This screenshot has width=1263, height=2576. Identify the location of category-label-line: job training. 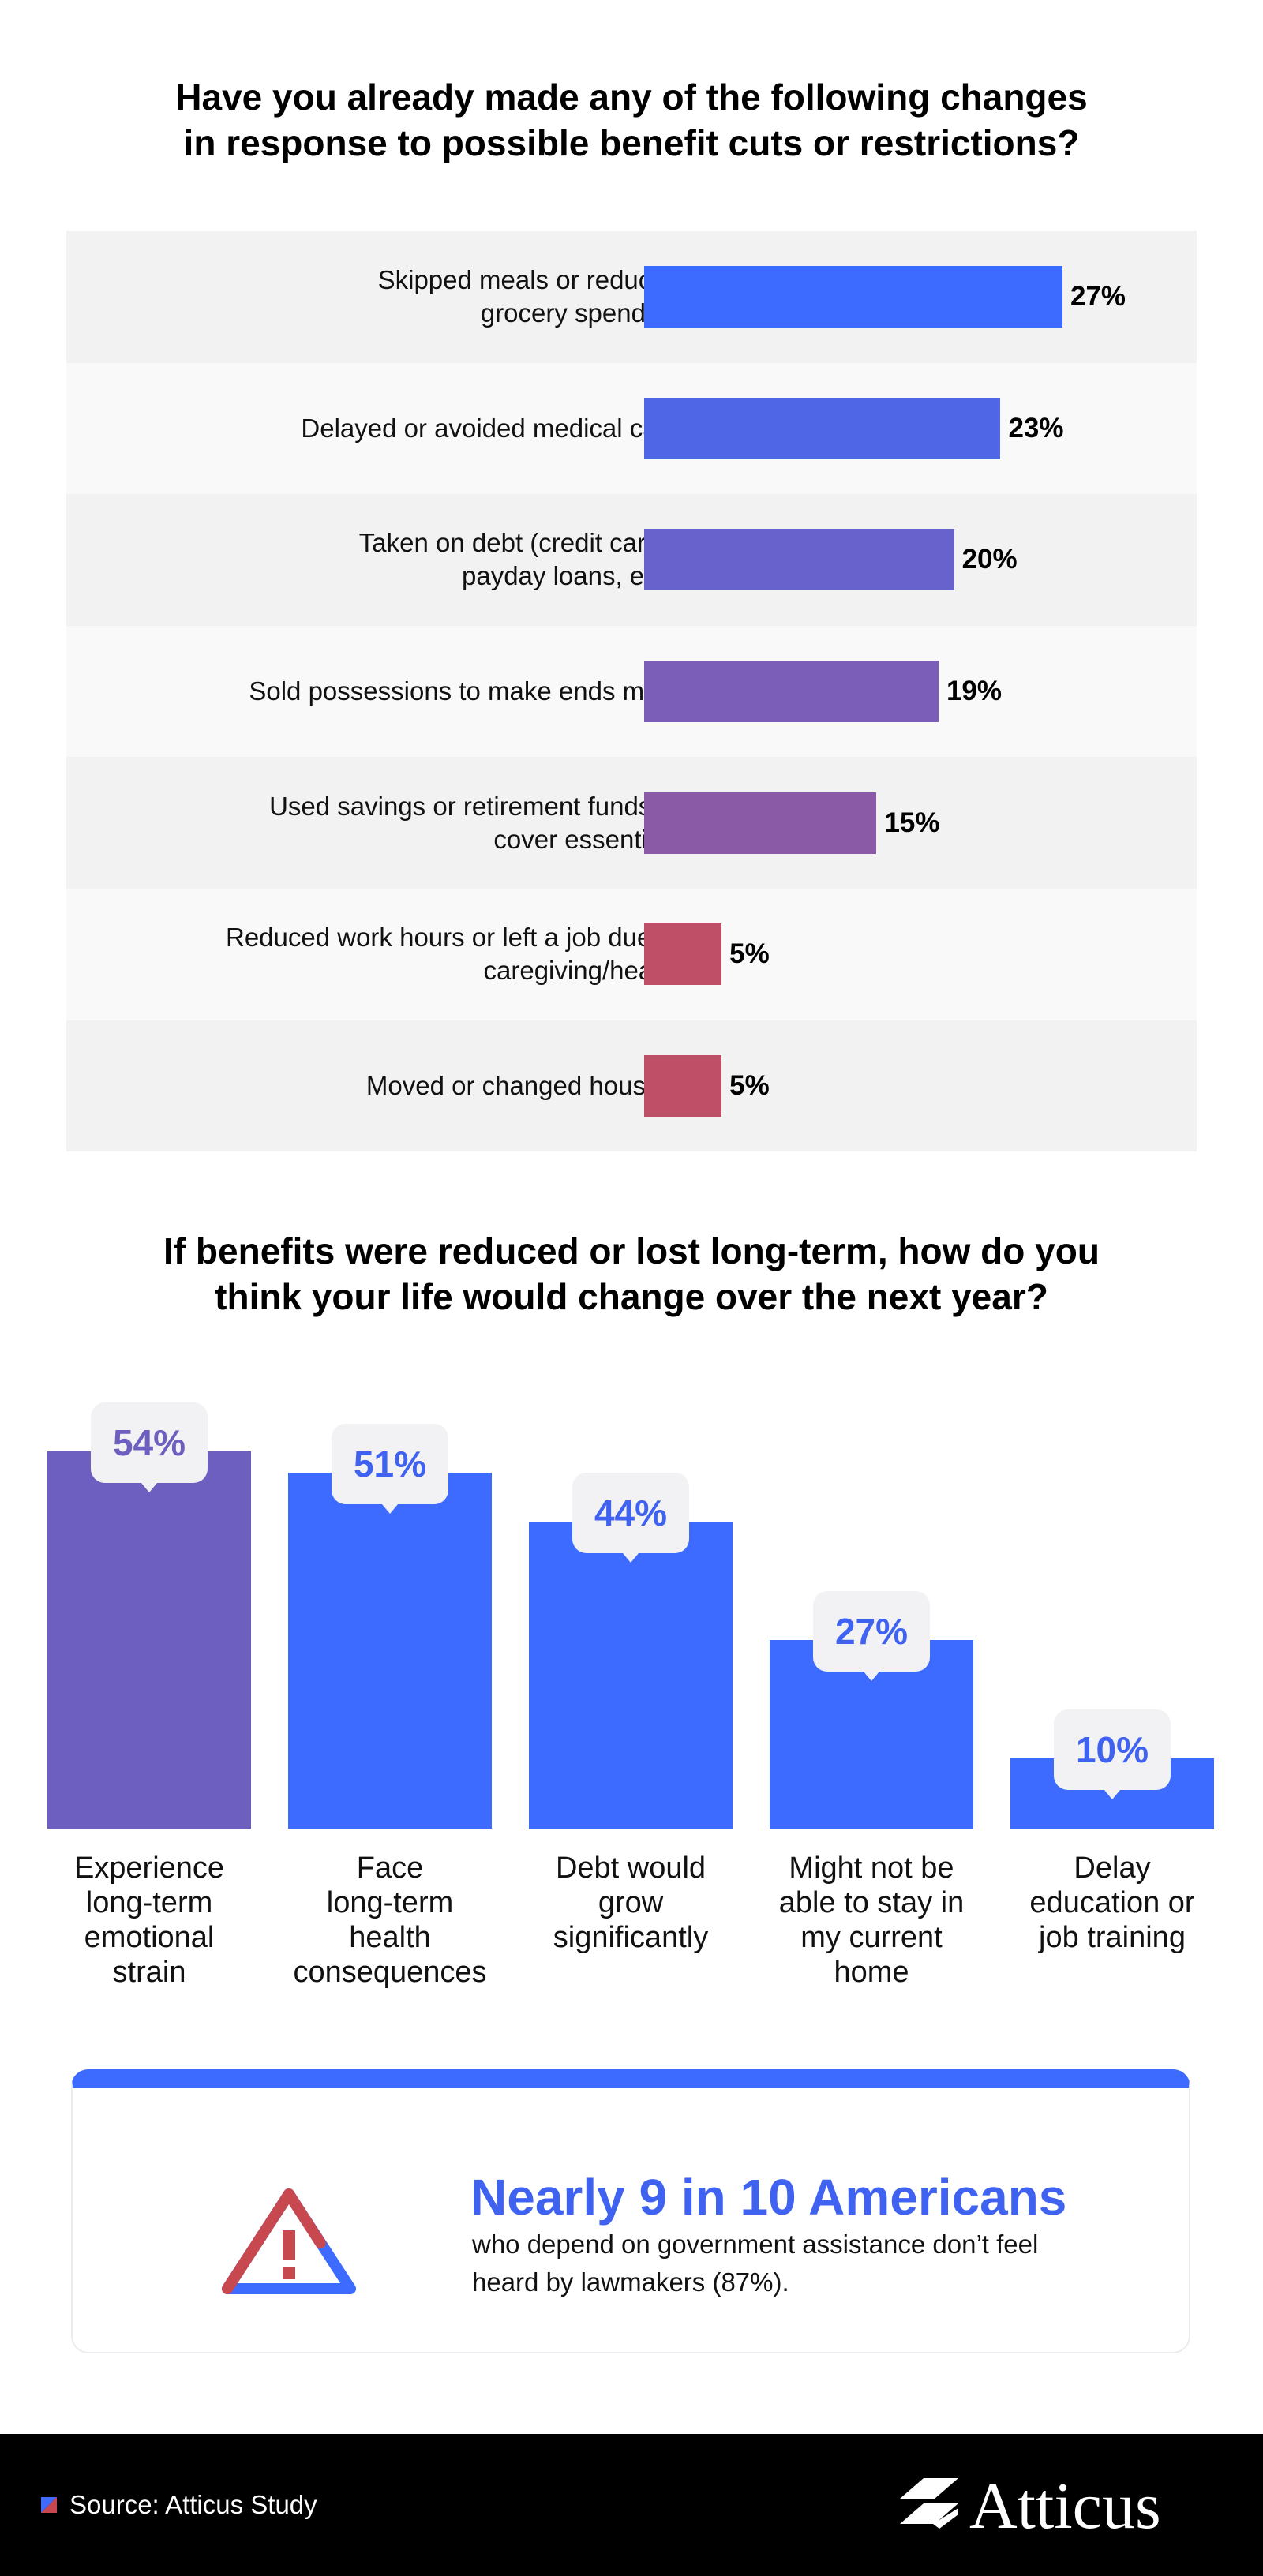
(1112, 1937).